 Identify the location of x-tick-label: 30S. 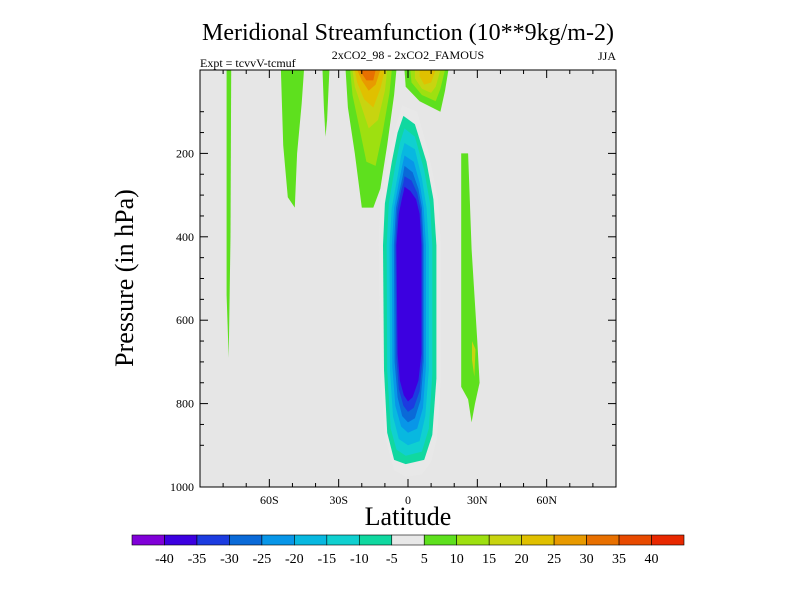
(338, 500).